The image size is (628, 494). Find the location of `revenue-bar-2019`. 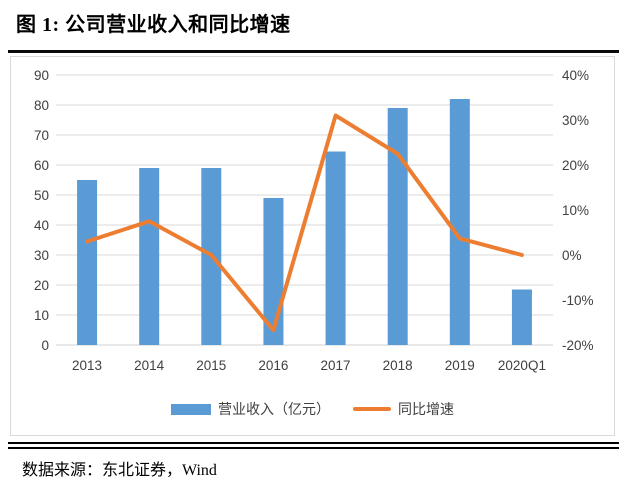

revenue-bar-2019 is located at coordinates (459, 222).